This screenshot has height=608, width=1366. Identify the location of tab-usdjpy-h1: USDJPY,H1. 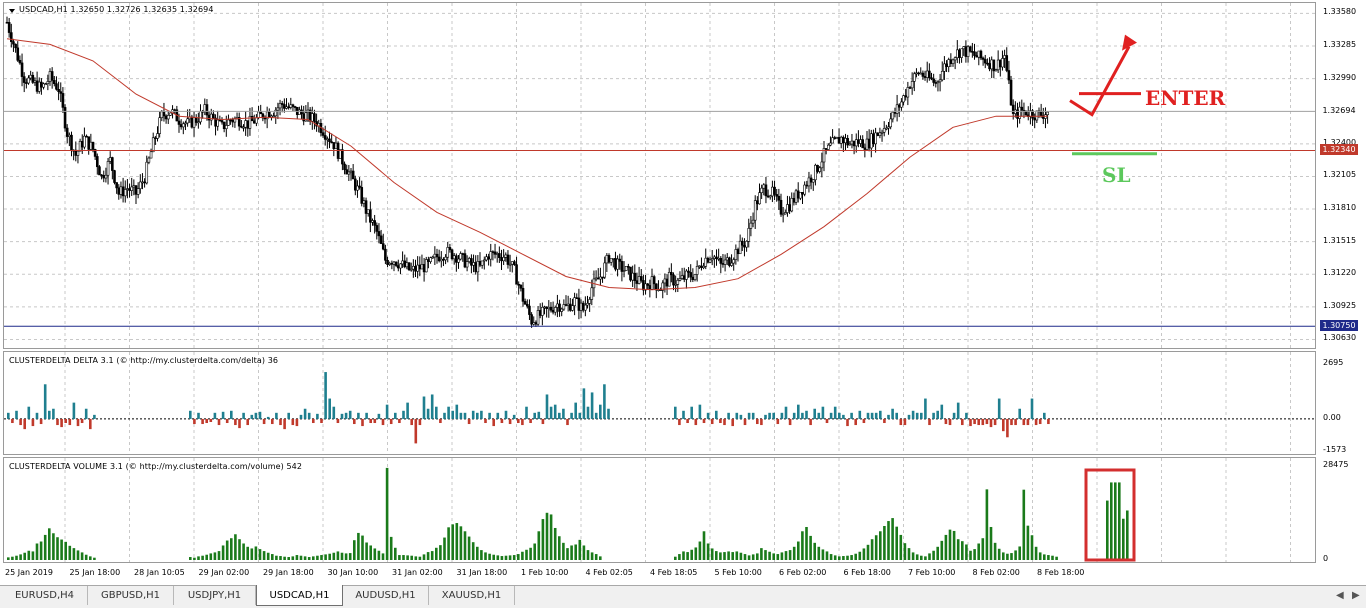
(215, 595).